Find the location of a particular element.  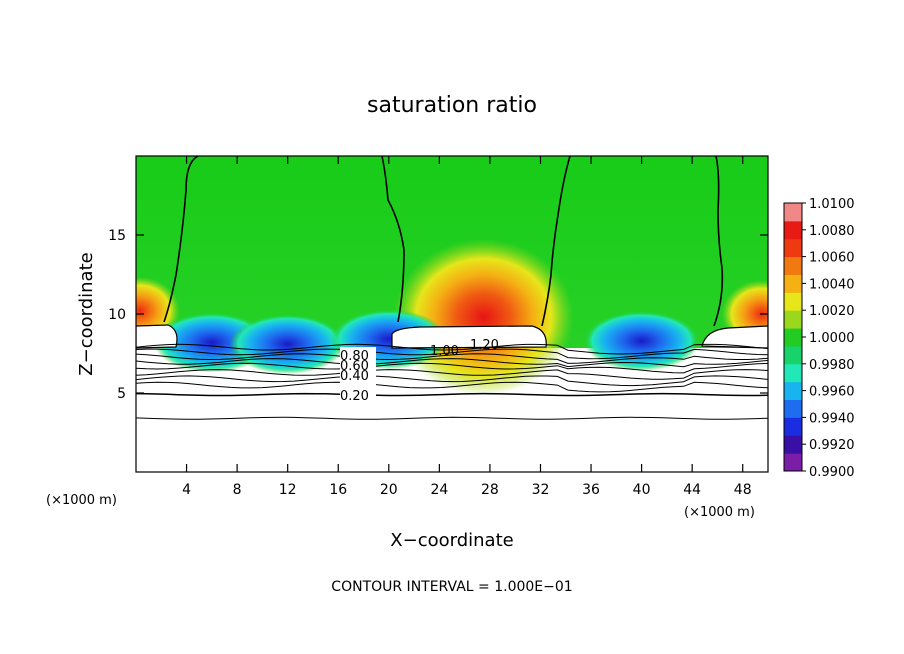

x-tick-label-20: 20 is located at coordinates (389, 490).